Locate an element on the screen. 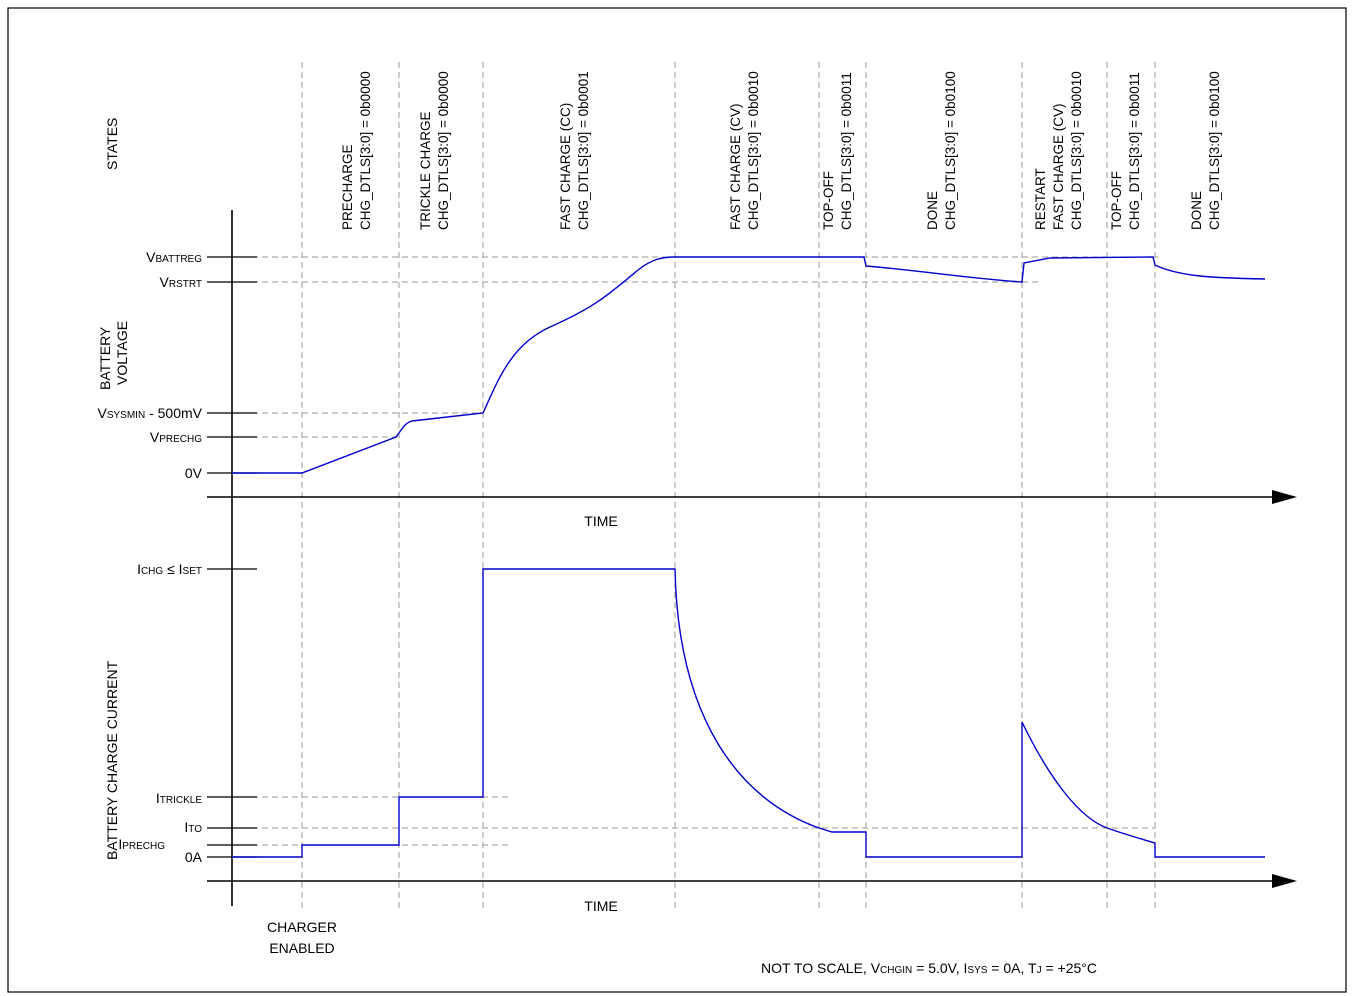 Image resolution: width=1354 pixels, height=996 pixels. state-done-code: CHG_DTLS[3:0] = 0b0100 is located at coordinates (950, 150).